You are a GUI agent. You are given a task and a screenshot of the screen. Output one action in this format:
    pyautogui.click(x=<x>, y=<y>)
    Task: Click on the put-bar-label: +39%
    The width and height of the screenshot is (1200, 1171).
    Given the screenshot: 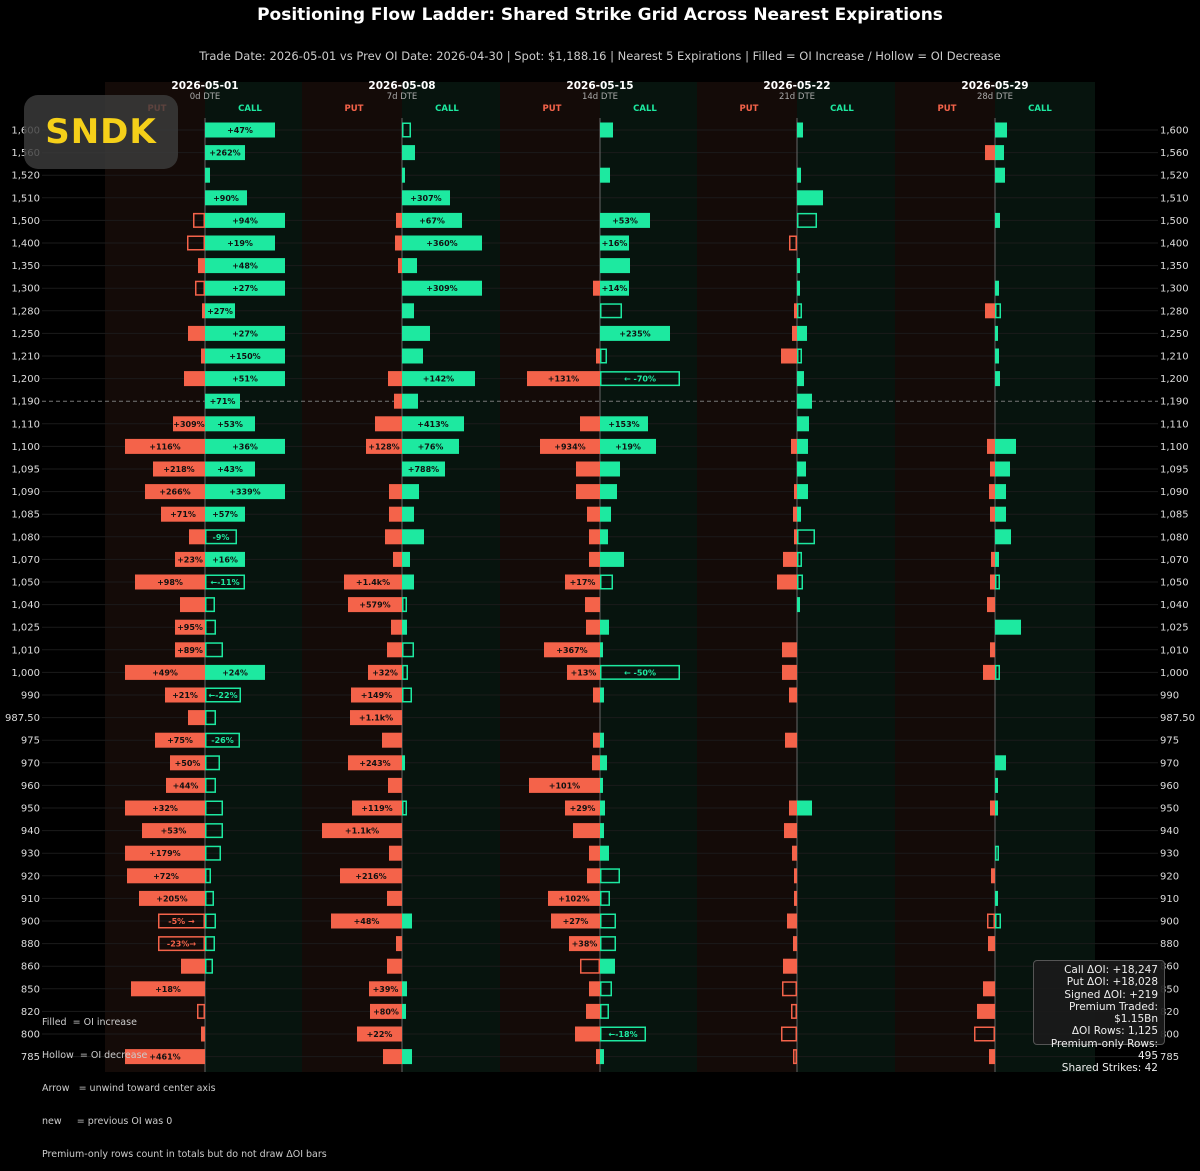 What is the action you would take?
    pyautogui.click(x=386, y=989)
    